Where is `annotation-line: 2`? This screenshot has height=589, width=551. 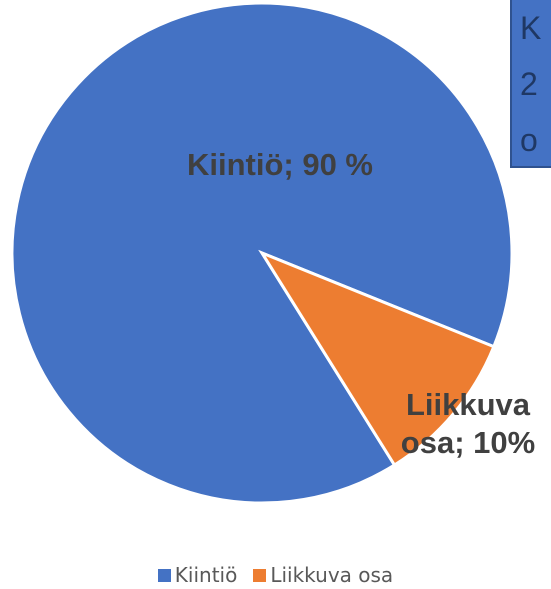 annotation-line: 2 is located at coordinates (529, 84).